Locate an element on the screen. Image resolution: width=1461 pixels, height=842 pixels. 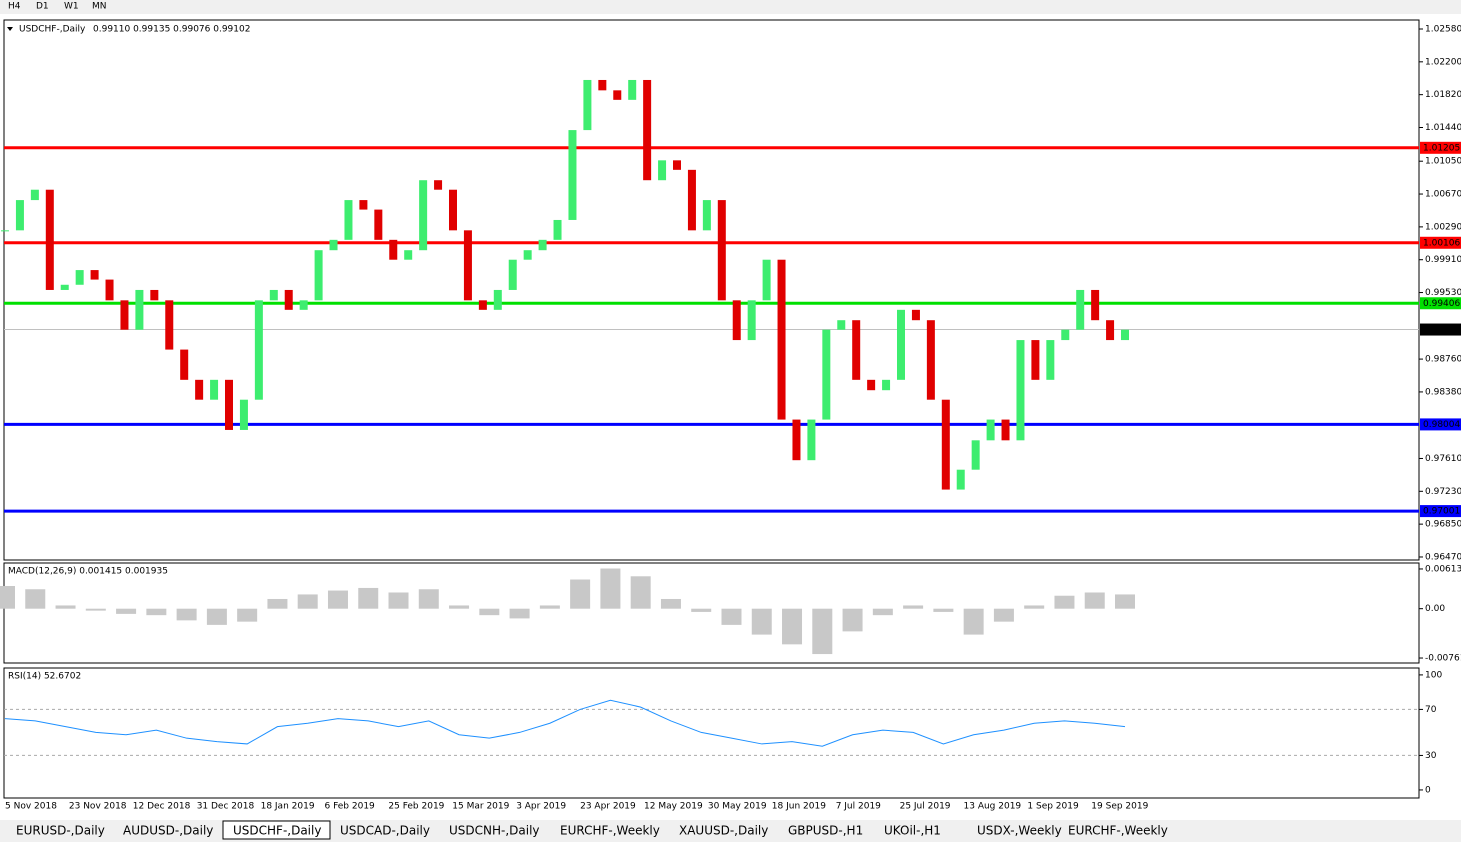
timeframe: MN is located at coordinates (99, 7).